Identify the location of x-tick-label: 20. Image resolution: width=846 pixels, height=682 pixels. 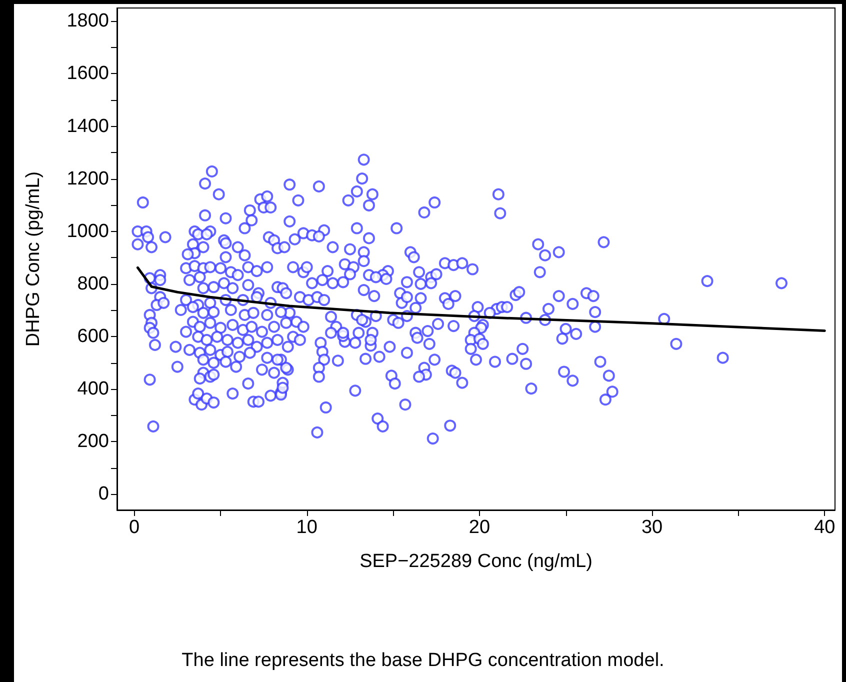
(479, 527).